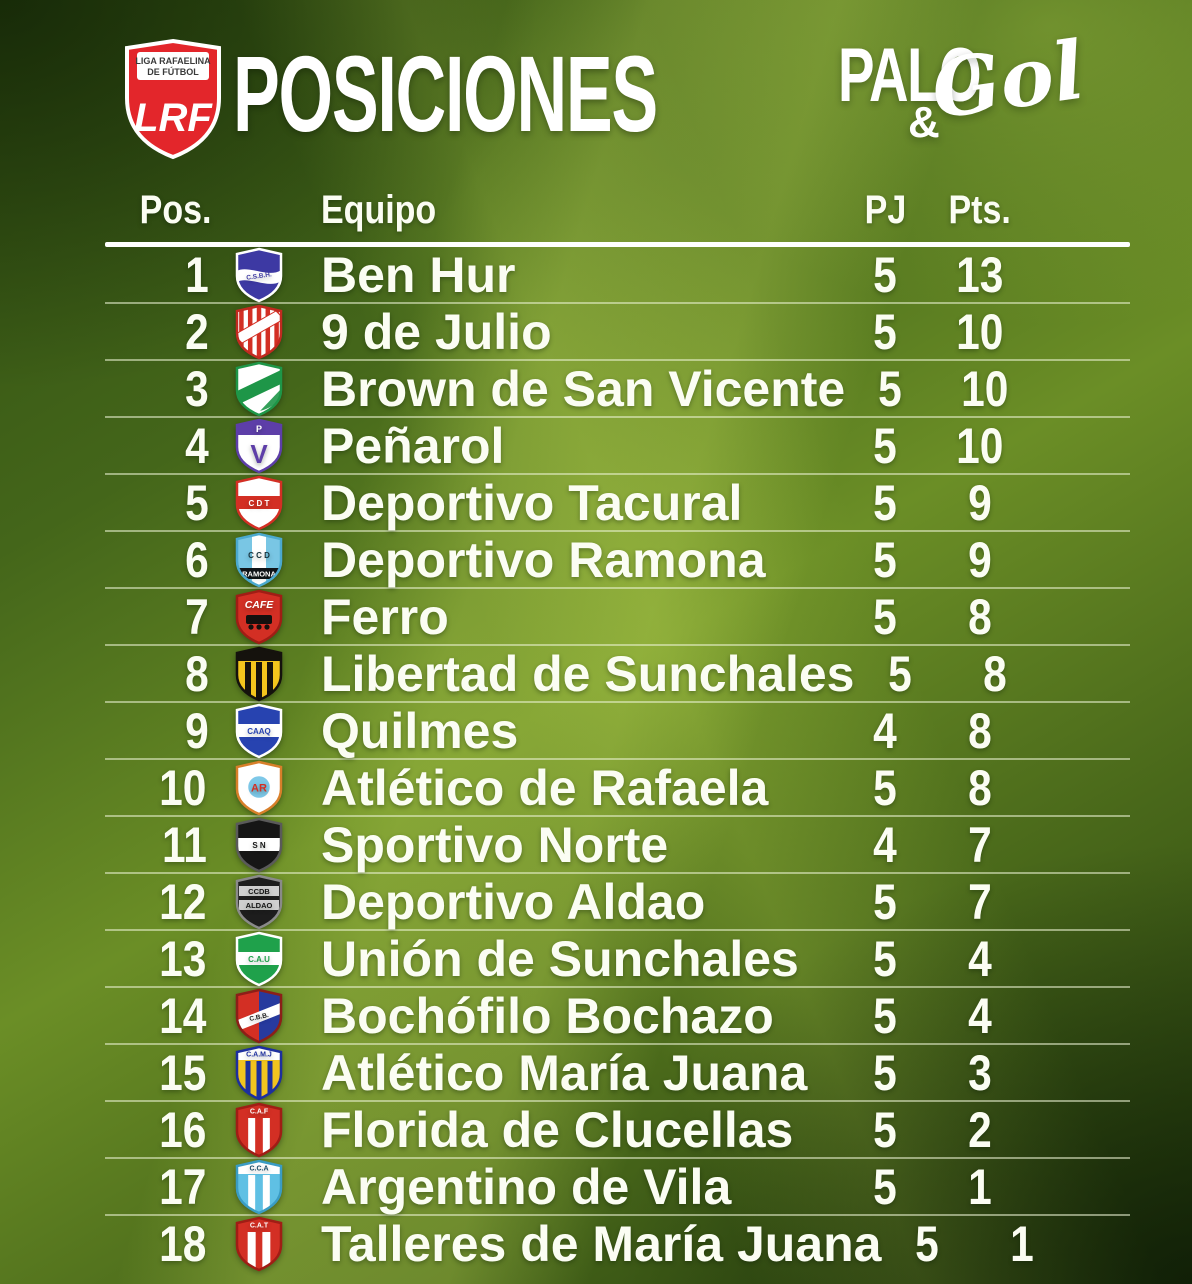  I want to click on table-row: 16 C.A.F Florida de Clucellas 5 2, so click(617, 1130).